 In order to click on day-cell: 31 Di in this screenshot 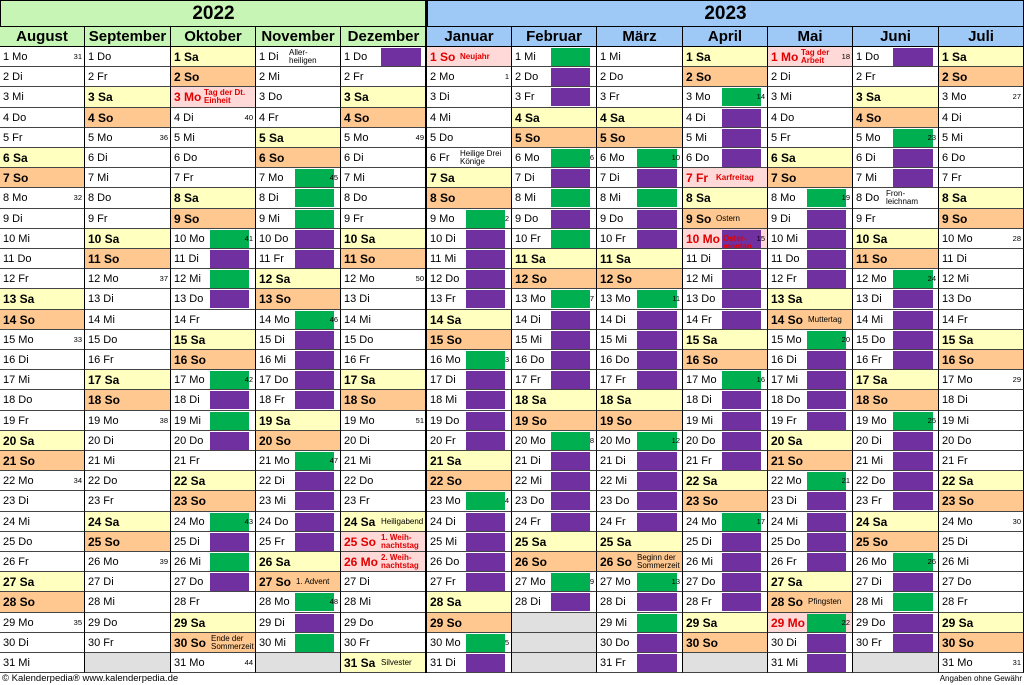, I will do `click(469, 663)`.